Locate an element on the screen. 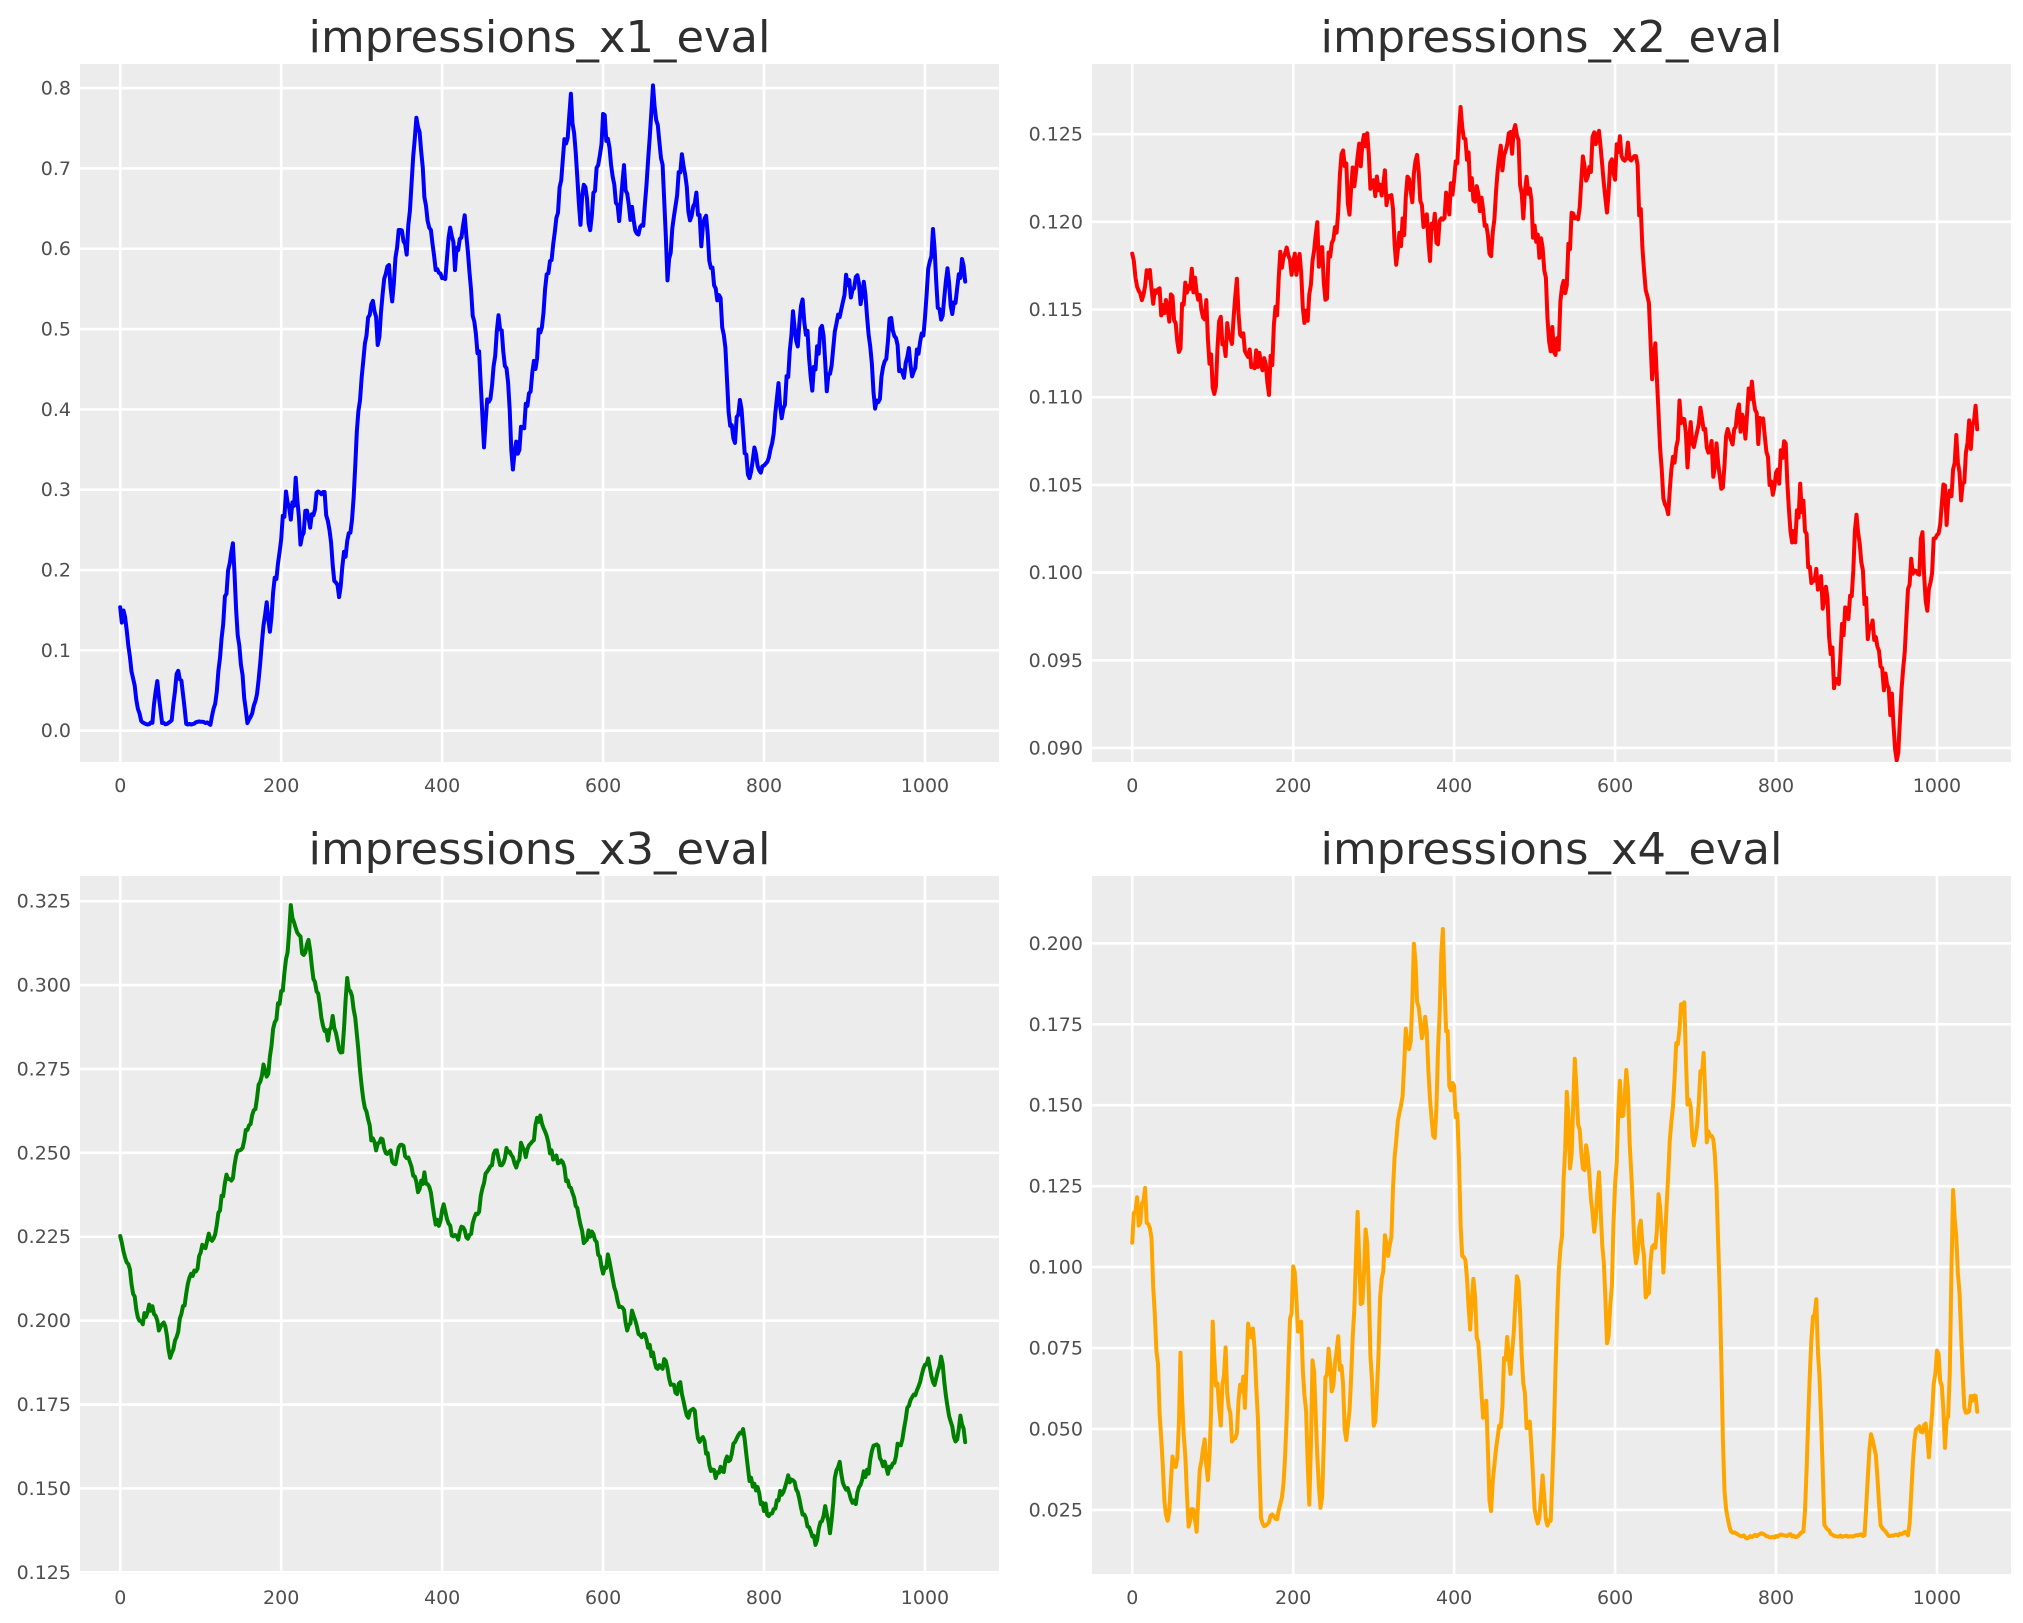  y-tick-label: 0.0 is located at coordinates (56, 731).